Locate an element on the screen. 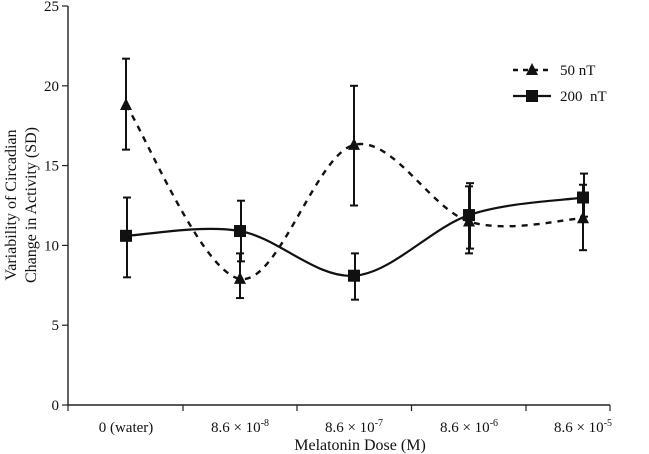 This screenshot has height=454, width=649. legend-label: 50 nT is located at coordinates (577, 71).